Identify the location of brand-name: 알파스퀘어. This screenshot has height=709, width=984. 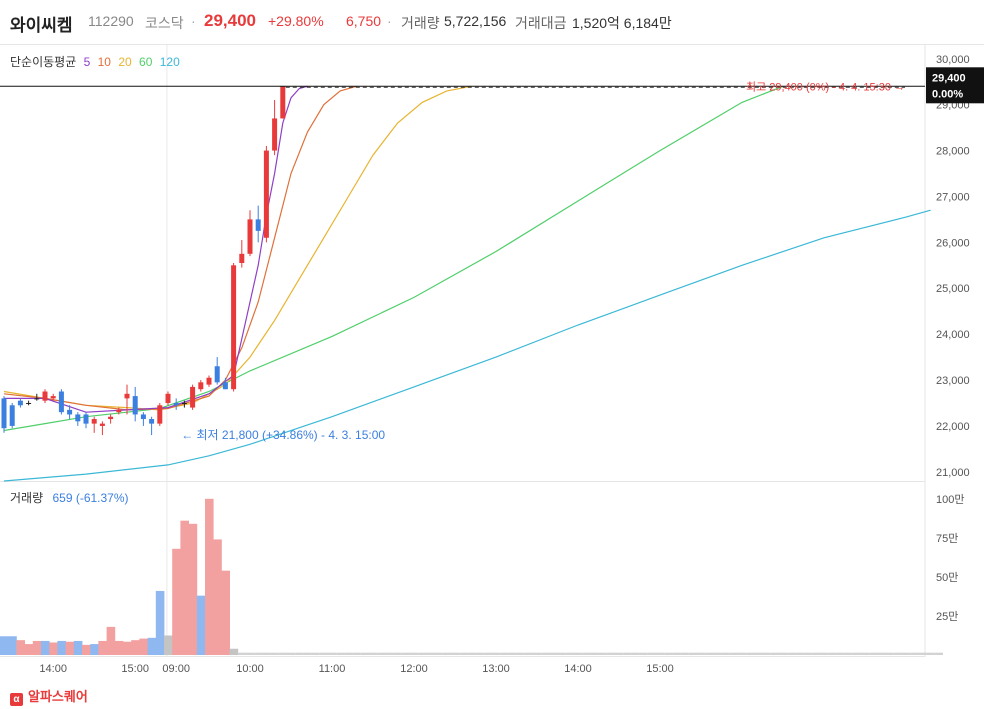
(58, 696).